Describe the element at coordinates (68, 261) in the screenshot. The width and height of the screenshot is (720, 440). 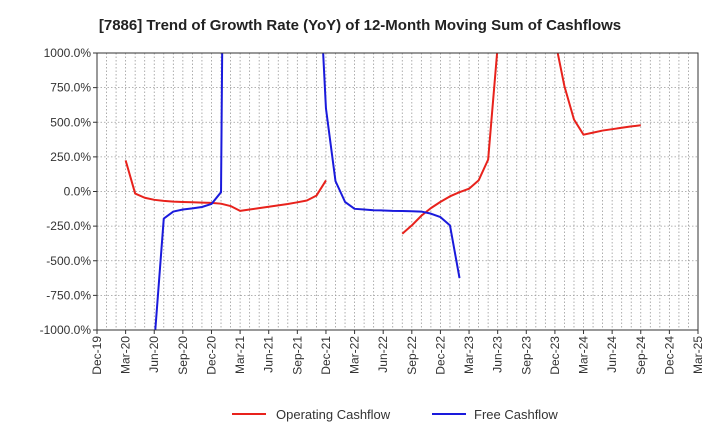
I see `y-tick-label: -500.0%` at that location.